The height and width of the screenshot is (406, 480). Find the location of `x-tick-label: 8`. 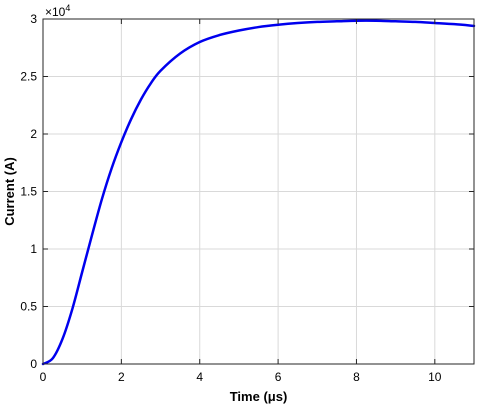

x-tick-label: 8 is located at coordinates (356, 377).